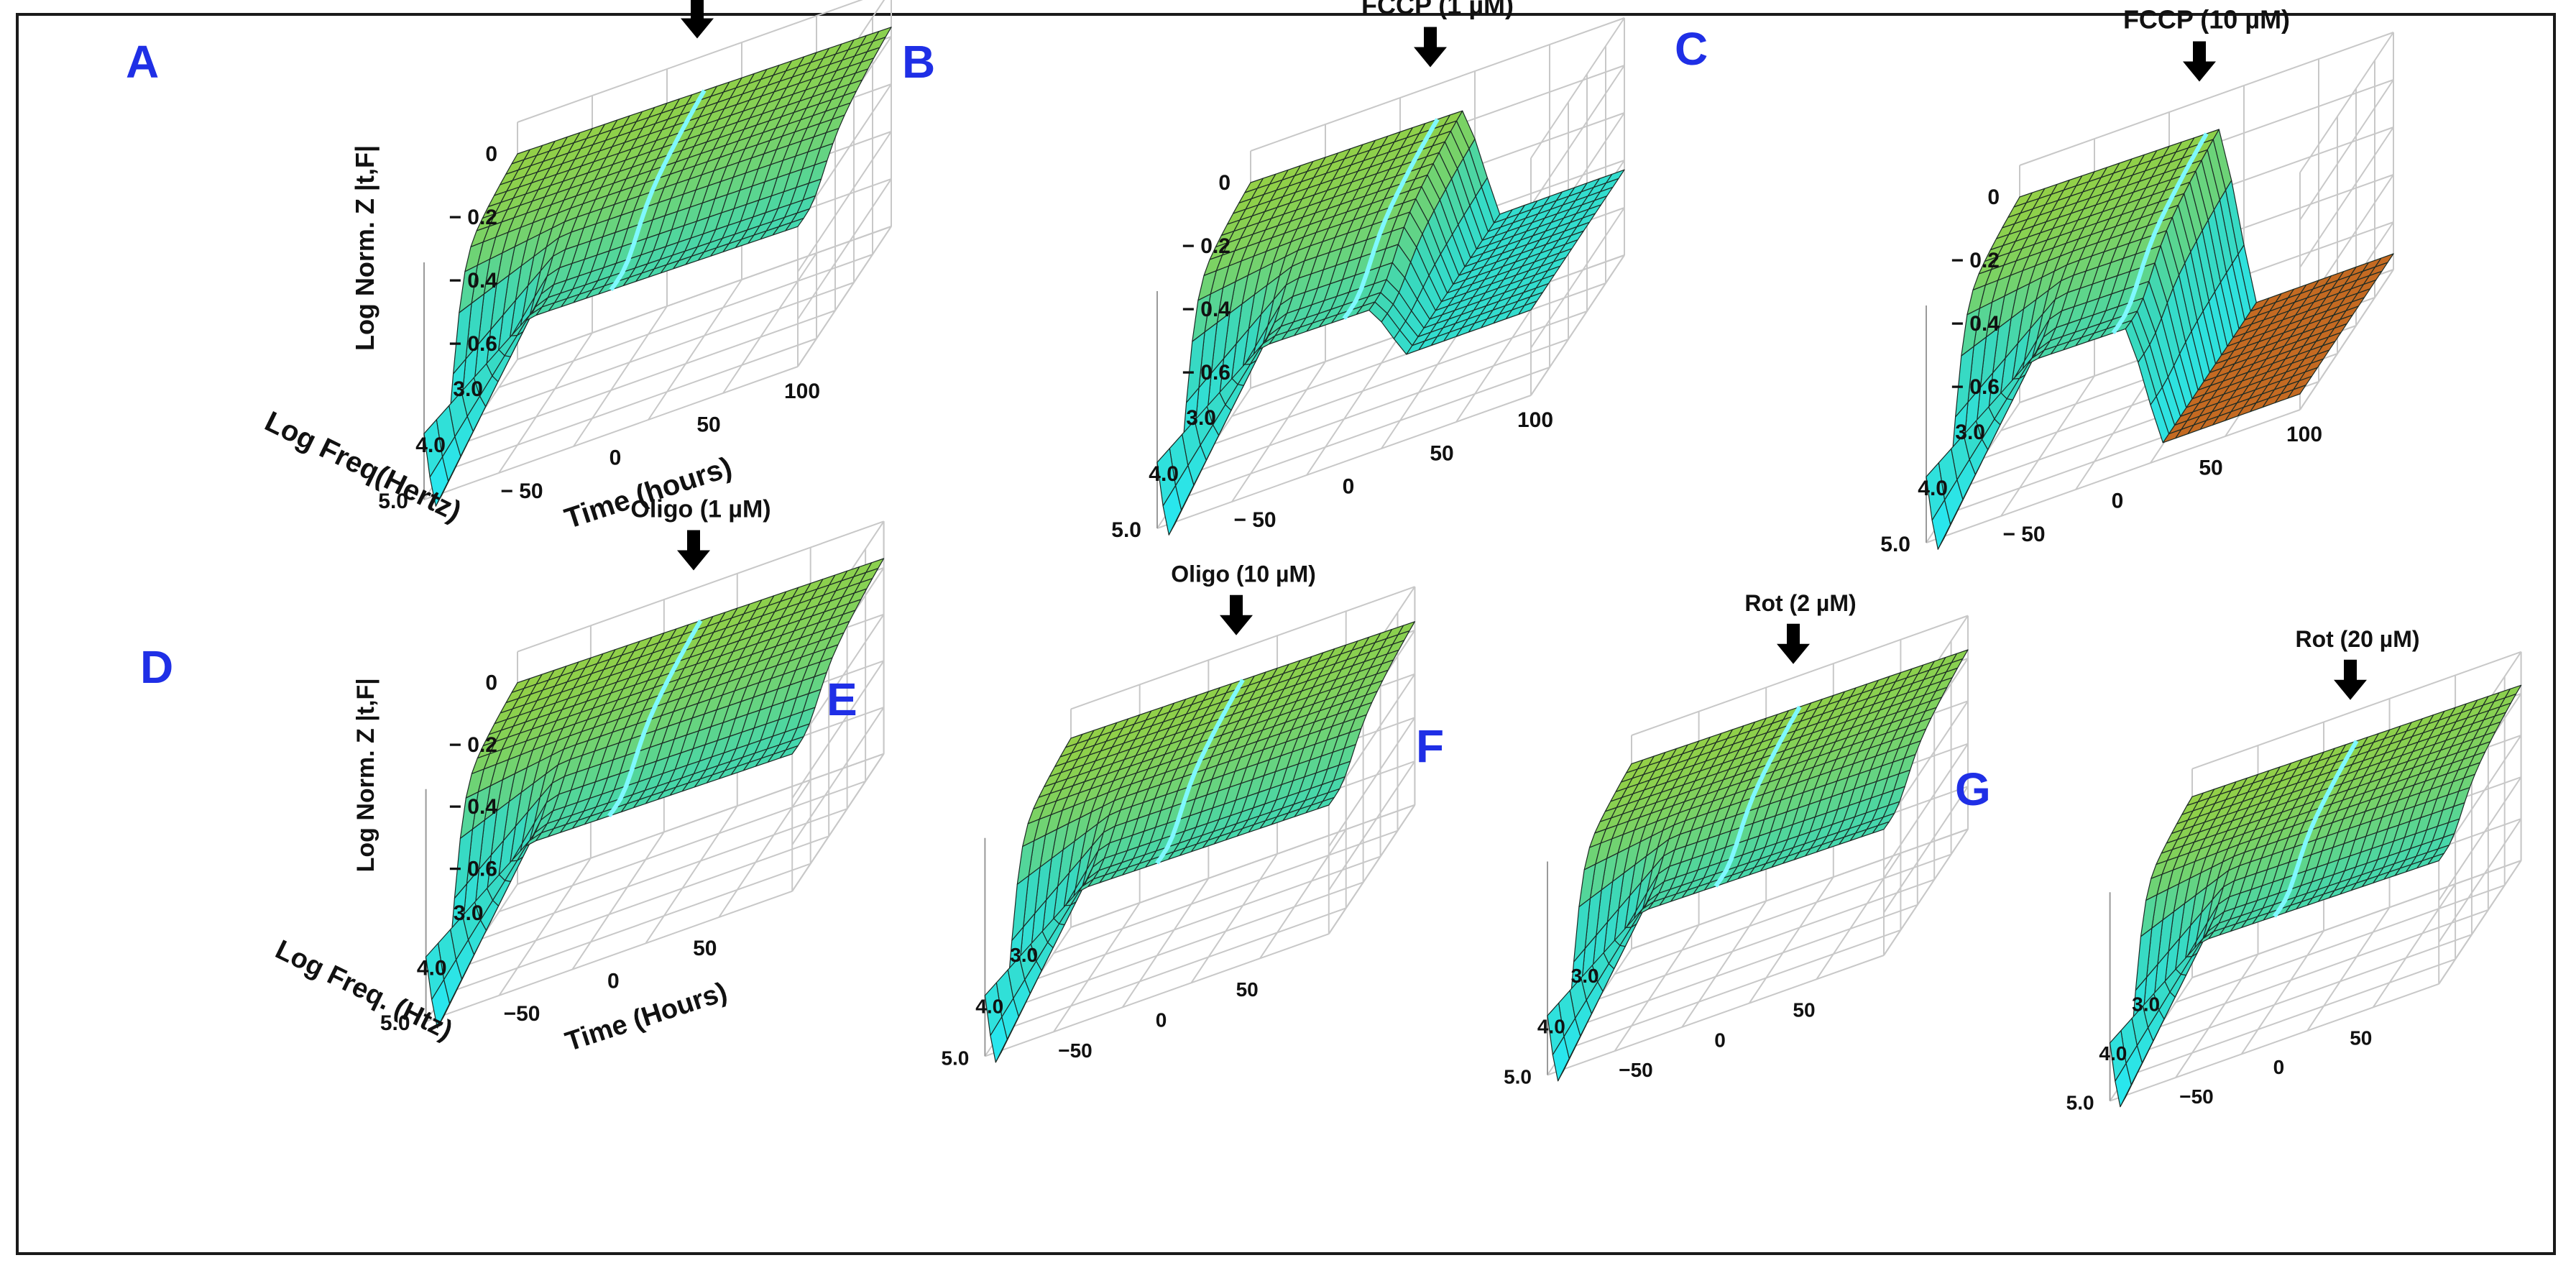 Image resolution: width=2576 pixels, height=1268 pixels. Describe the element at coordinates (1430, 746) in the screenshot. I see `panel-letter: F` at that location.